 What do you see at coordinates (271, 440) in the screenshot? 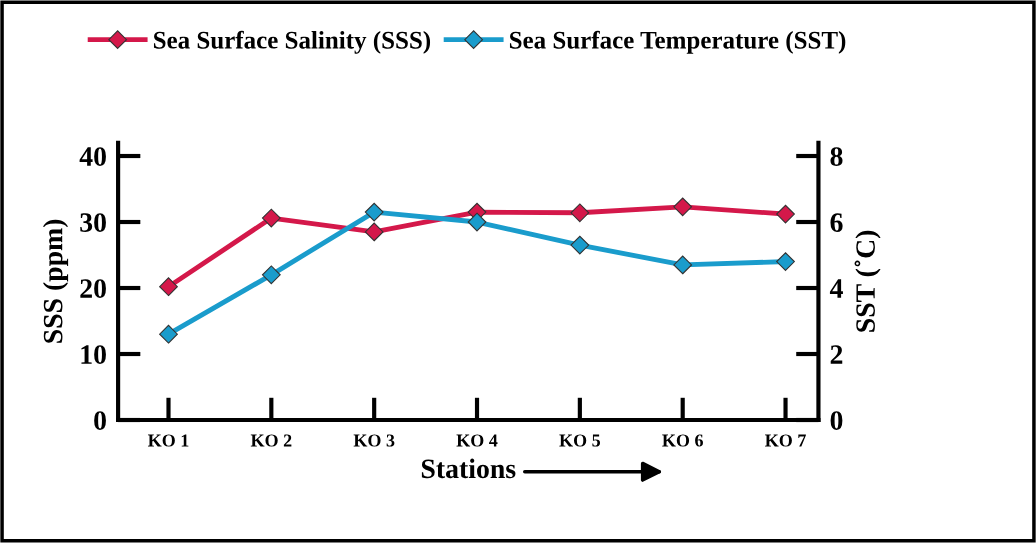
I see `x-tick-label: KO 2` at bounding box center [271, 440].